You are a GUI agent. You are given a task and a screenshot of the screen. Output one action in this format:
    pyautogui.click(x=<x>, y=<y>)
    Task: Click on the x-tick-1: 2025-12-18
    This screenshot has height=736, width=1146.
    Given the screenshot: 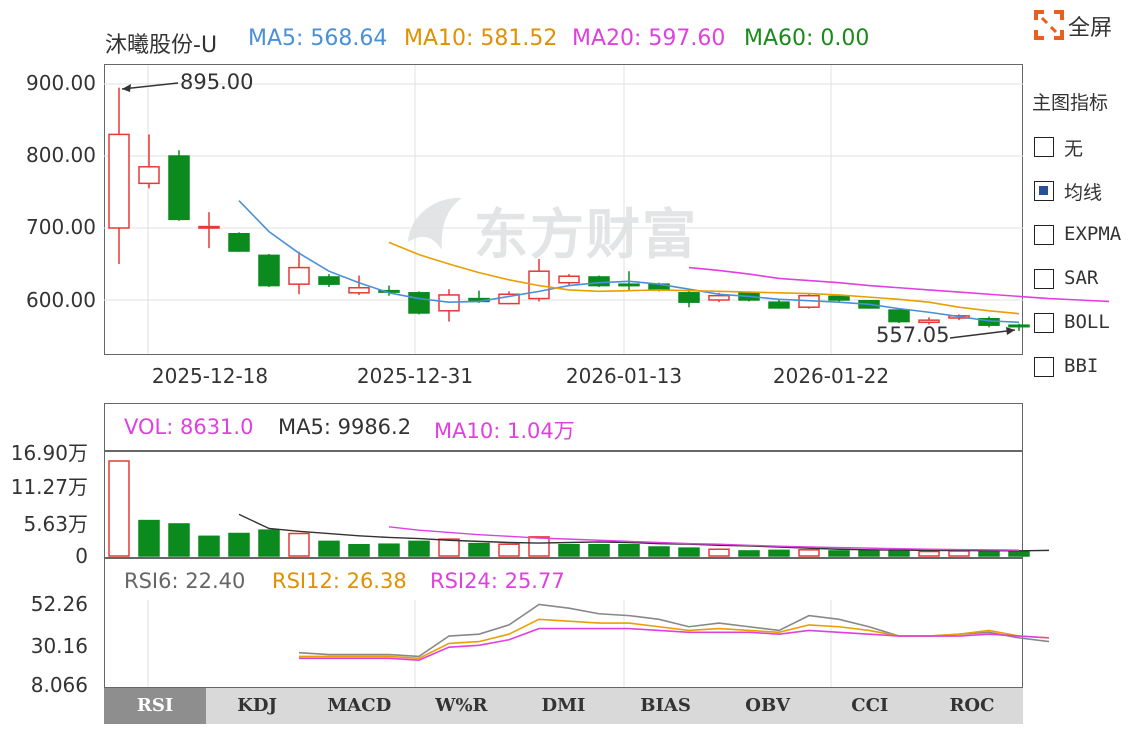 What is the action you would take?
    pyautogui.click(x=210, y=376)
    